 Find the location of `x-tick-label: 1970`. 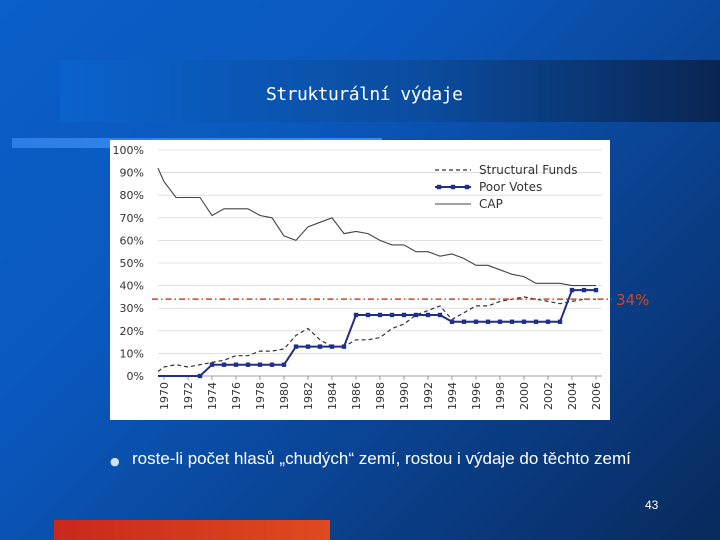

x-tick-label: 1970 is located at coordinates (164, 396).